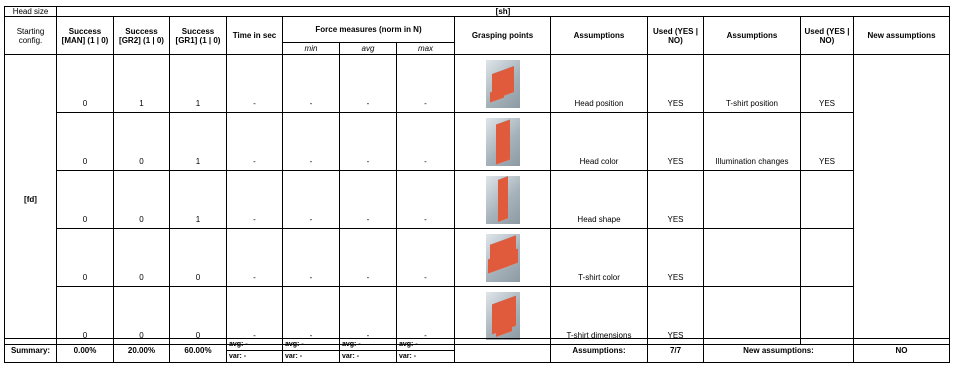 The width and height of the screenshot is (953, 368). Describe the element at coordinates (254, 35) in the screenshot. I see `time-header: Time in sec` at that location.